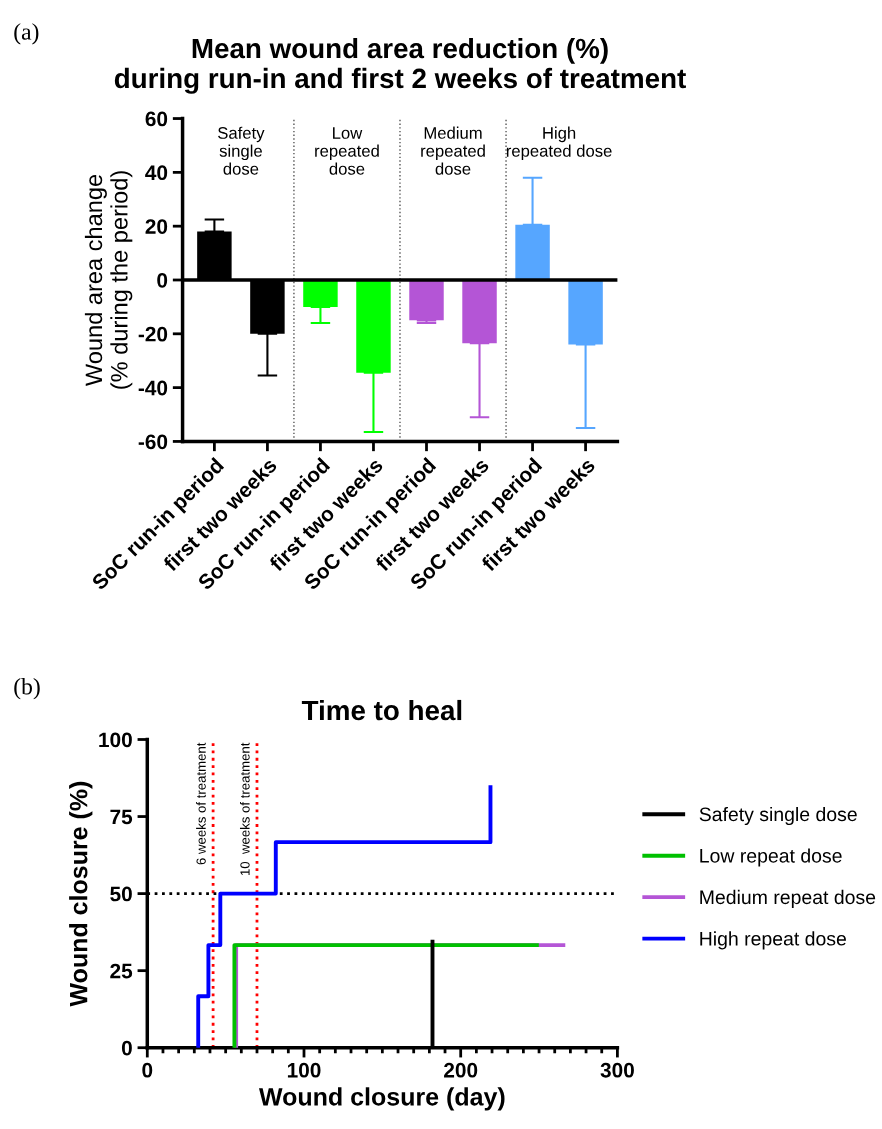  What do you see at coordinates (156, 226) in the screenshot?
I see `y-tick-label: 20` at bounding box center [156, 226].